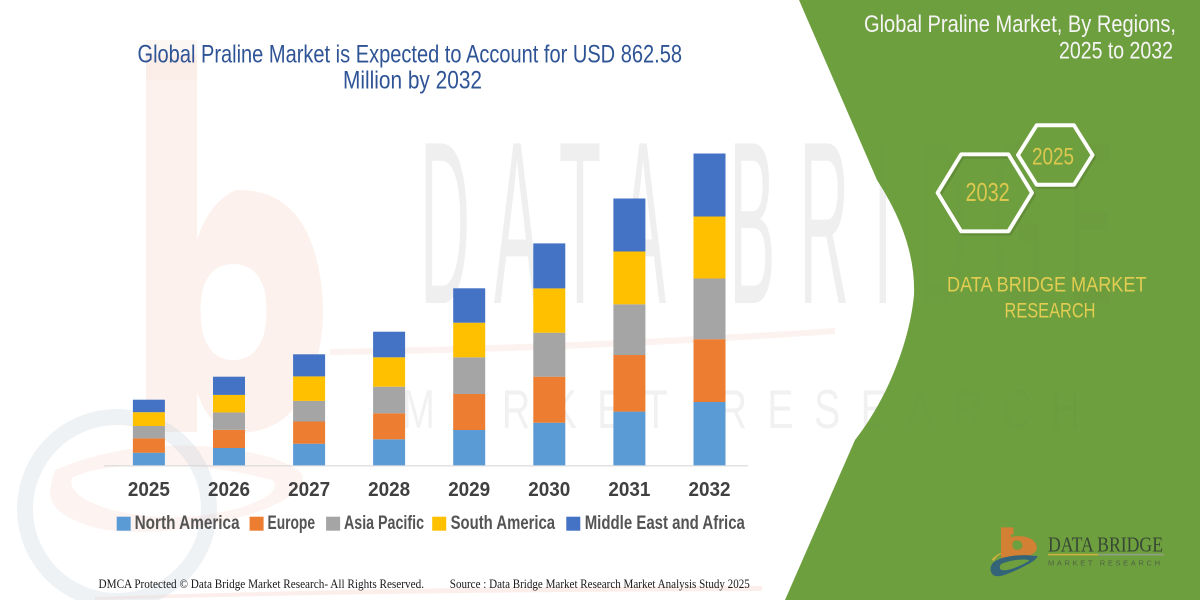  Describe the element at coordinates (665, 523) in the screenshot. I see `svg-text: Middle East and Africa` at that location.